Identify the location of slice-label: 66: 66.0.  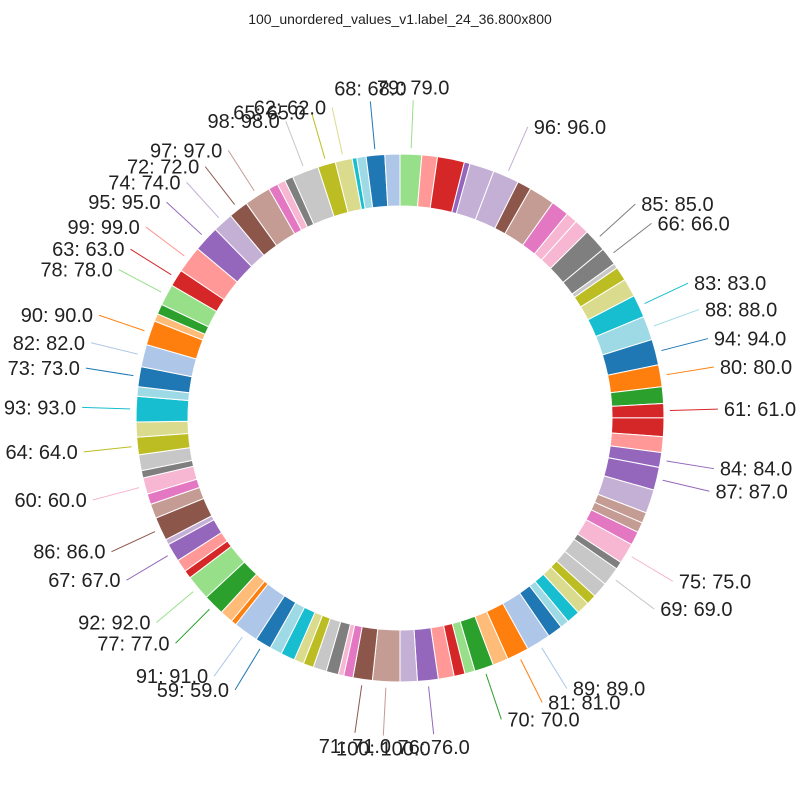
(693, 224).